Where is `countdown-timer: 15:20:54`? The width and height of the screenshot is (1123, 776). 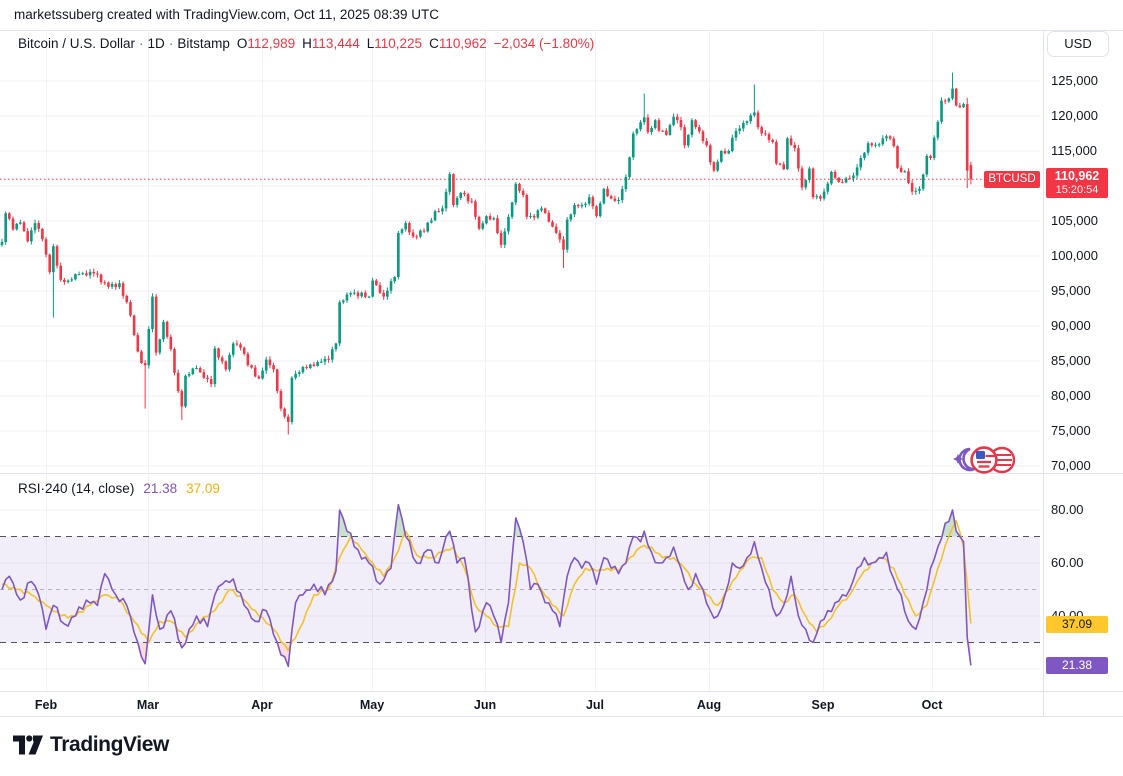
countdown-timer: 15:20:54 is located at coordinates (1077, 190).